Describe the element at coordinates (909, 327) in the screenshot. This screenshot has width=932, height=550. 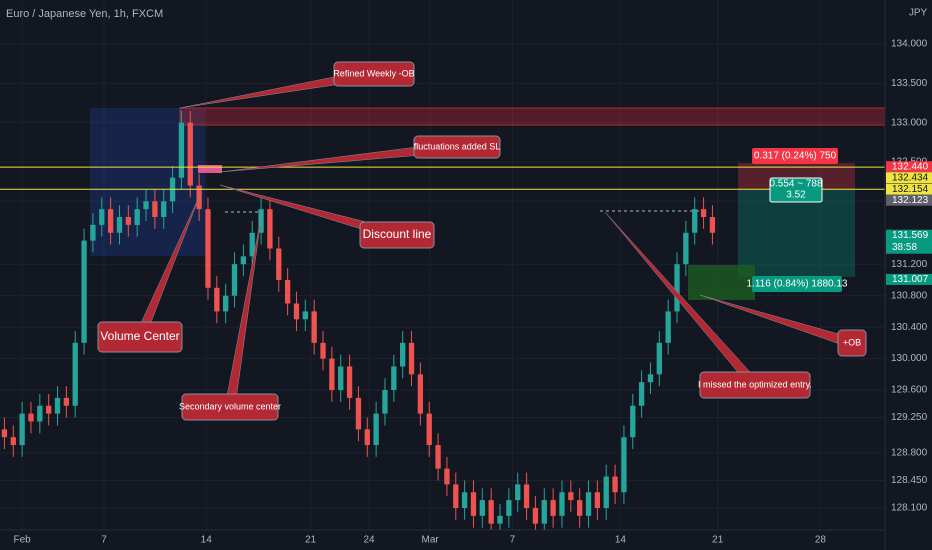
I see `y-tick-label: 130.400` at that location.